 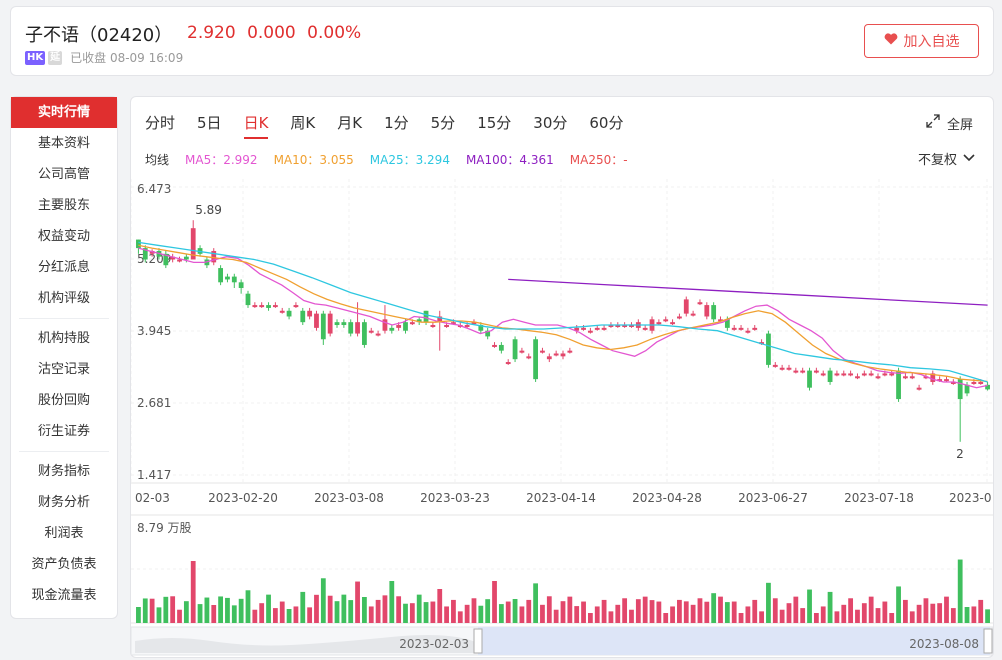 I want to click on tab-period: 月K, so click(x=350, y=123).